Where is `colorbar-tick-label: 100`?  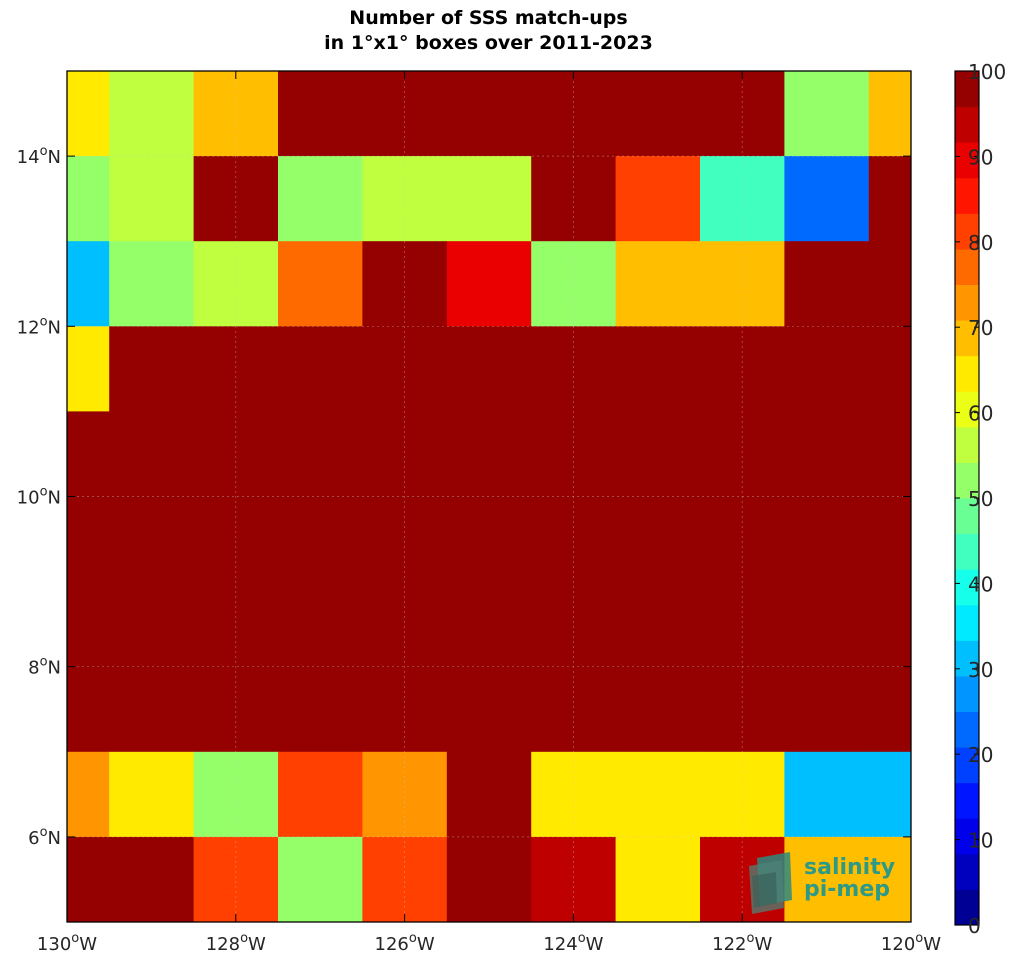
colorbar-tick-label: 100 is located at coordinates (987, 72).